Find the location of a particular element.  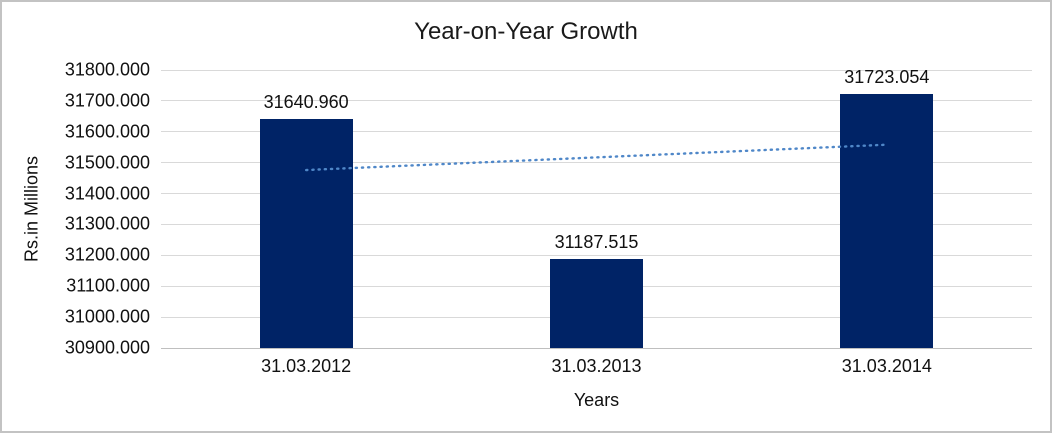

y-tick-label: 31000.000 is located at coordinates (107, 316).